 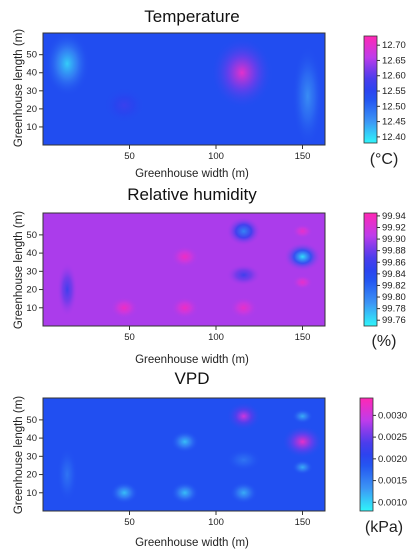 What do you see at coordinates (394, 106) in the screenshot?
I see `colorbar-tick-label: 12.50` at bounding box center [394, 106].